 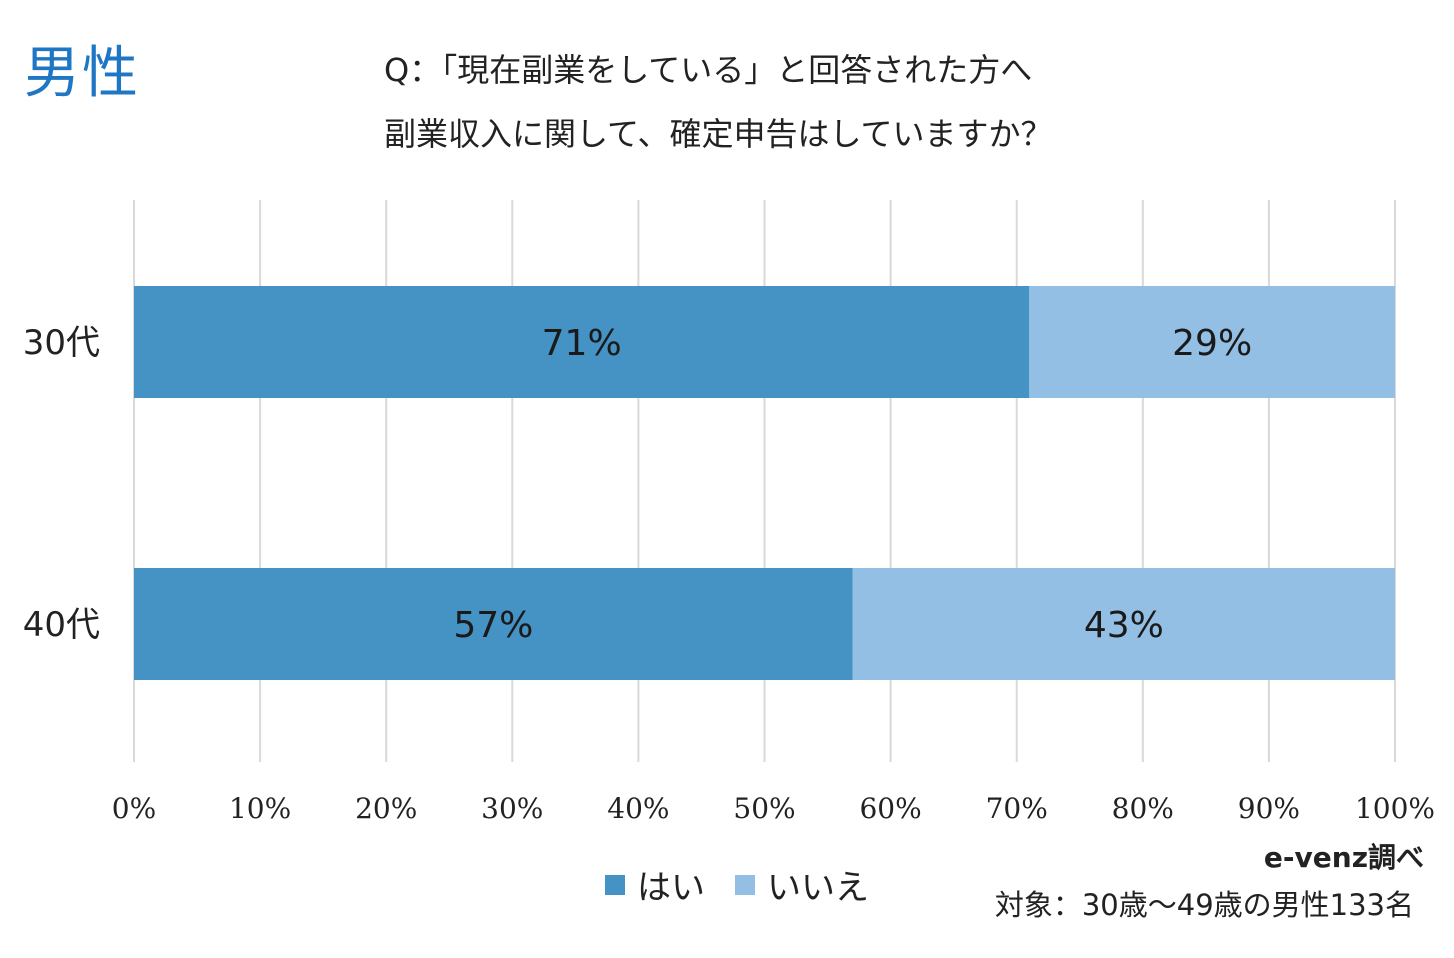 I want to click on question-line-2: 副業収入に関して、確定申告はしていますか？, so click(x=718, y=134).